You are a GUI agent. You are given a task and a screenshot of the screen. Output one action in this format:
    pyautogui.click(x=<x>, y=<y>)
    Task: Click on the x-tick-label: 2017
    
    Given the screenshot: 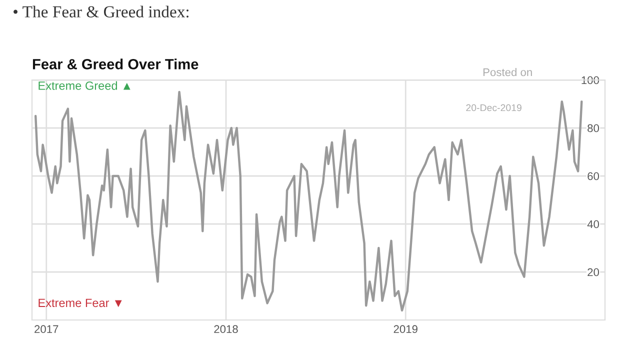 What is the action you would take?
    pyautogui.click(x=46, y=329)
    